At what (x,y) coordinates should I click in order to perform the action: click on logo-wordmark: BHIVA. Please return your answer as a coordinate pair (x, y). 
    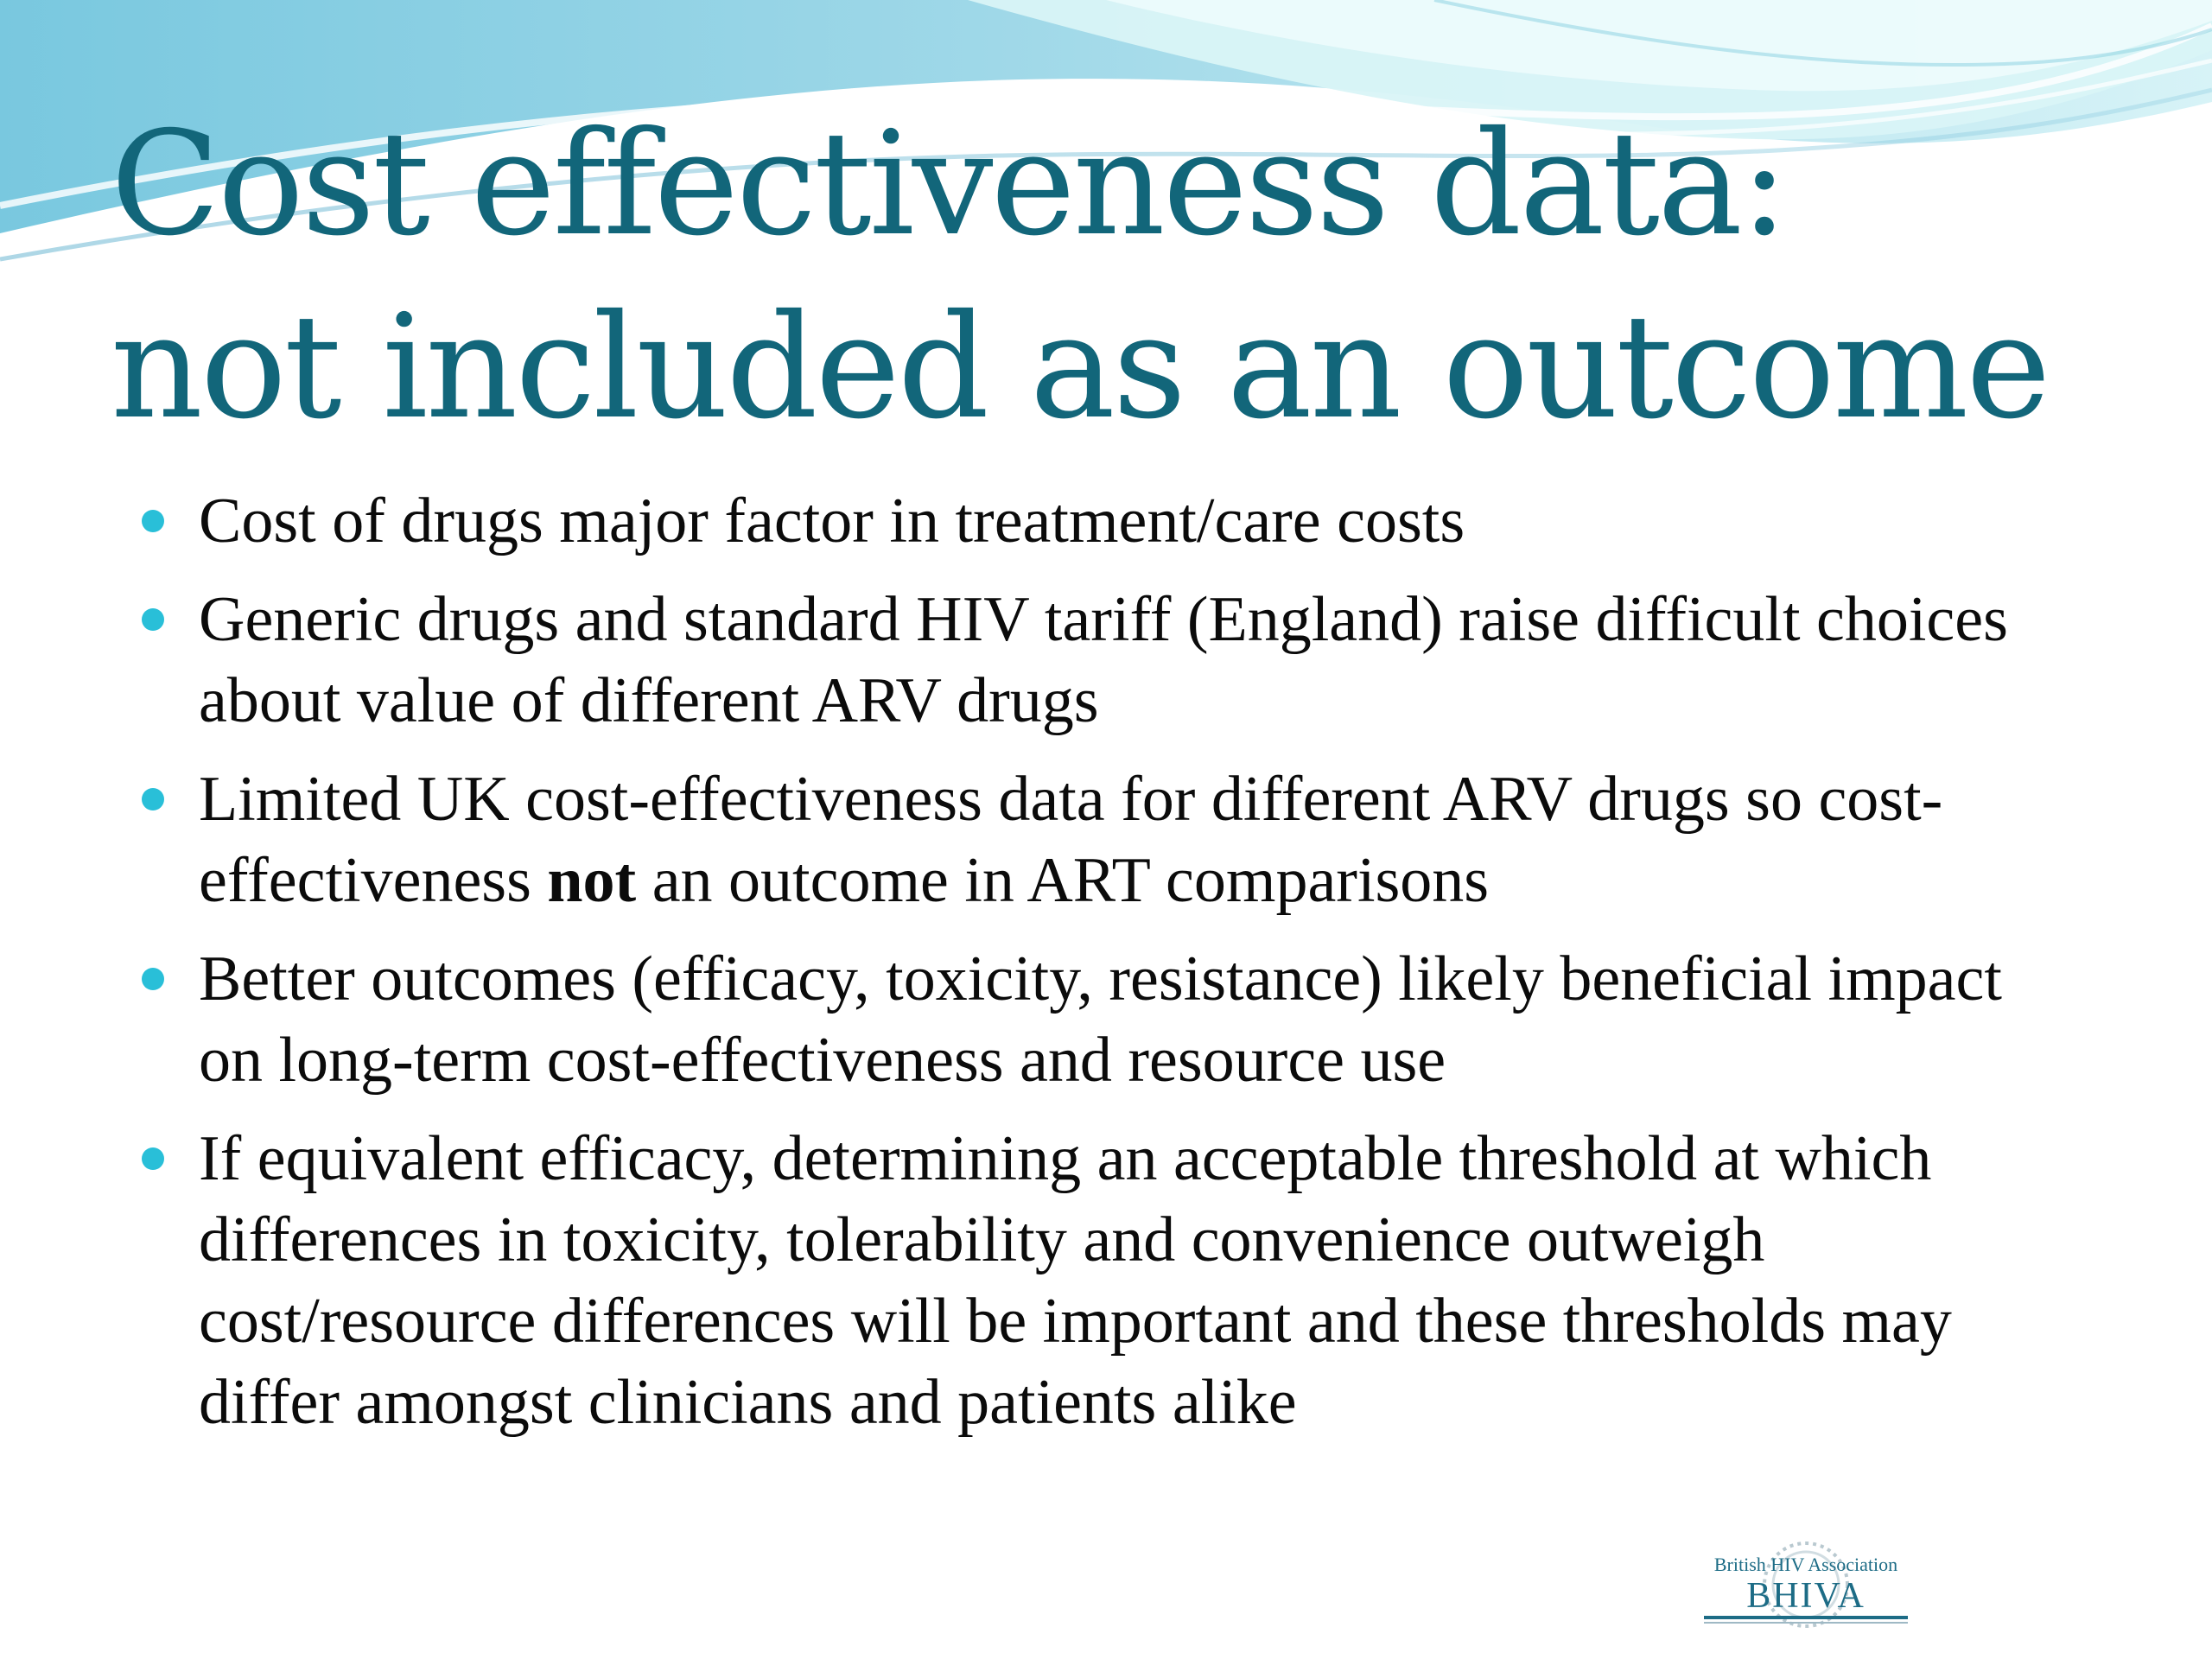
    Looking at the image, I should click on (1806, 1596).